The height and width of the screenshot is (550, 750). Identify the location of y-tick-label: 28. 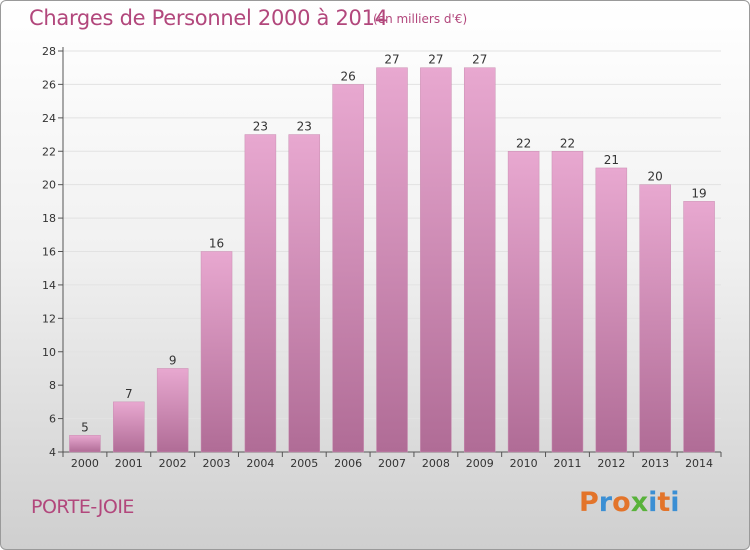
(49, 51).